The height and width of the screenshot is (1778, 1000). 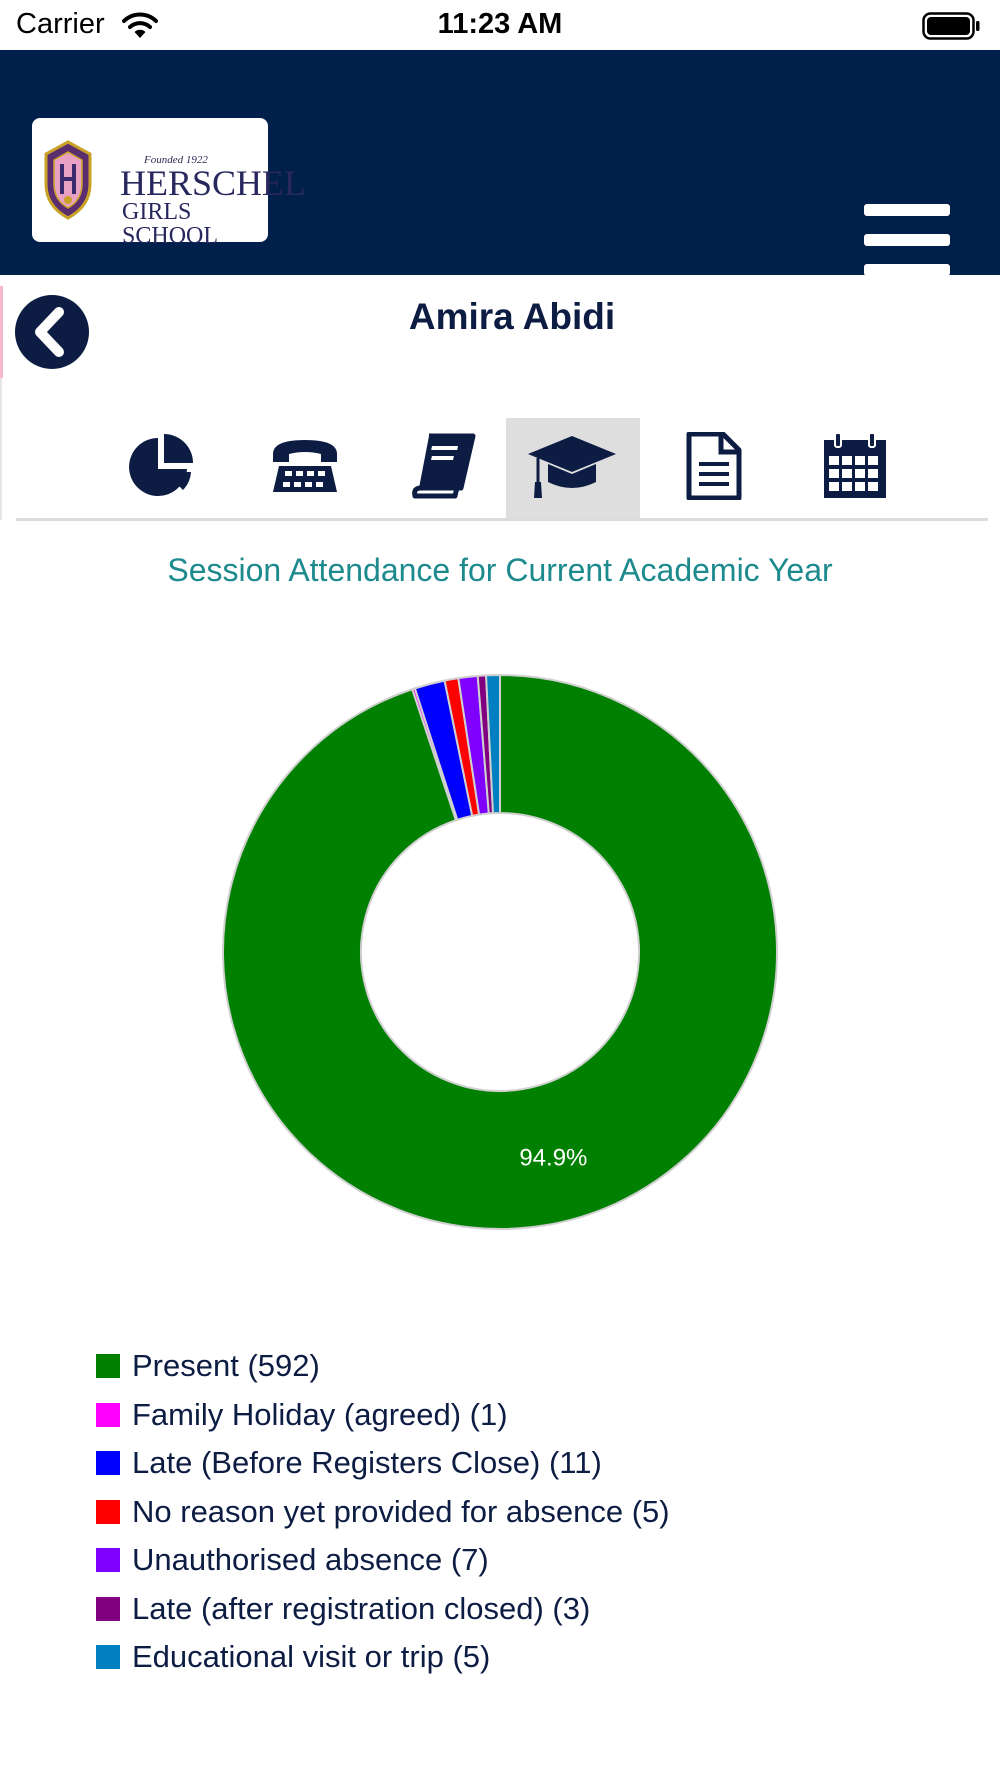 I want to click on hamburger-menu-icon, so click(x=907, y=240).